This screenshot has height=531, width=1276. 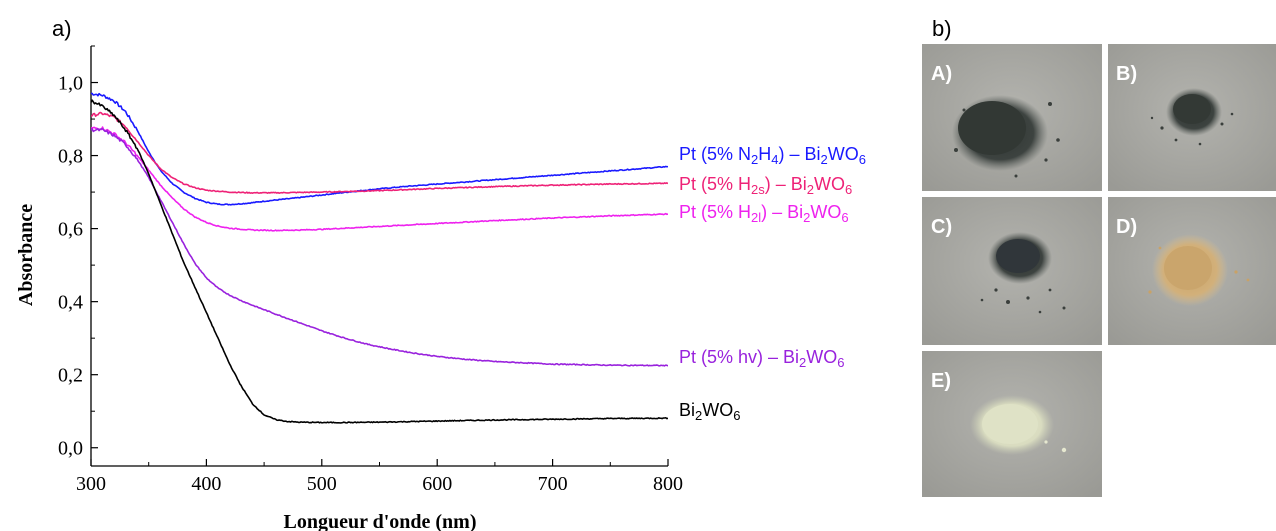 What do you see at coordinates (437, 484) in the screenshot?
I see `x-tick-label: 600` at bounding box center [437, 484].